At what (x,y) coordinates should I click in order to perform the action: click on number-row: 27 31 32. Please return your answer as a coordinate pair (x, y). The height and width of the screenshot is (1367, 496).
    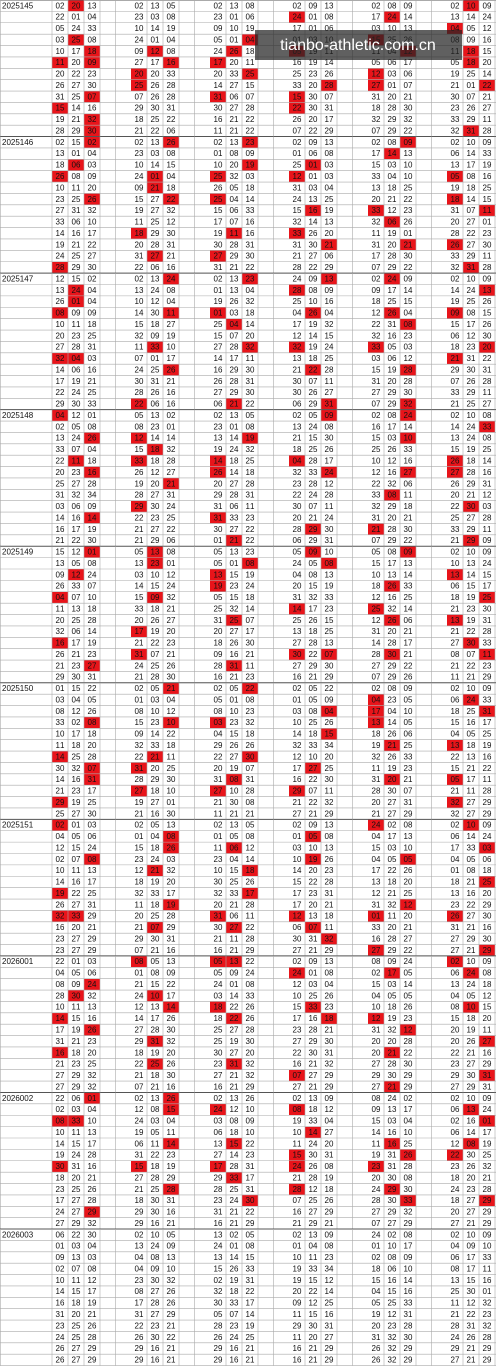
    Looking at the image, I should click on (77, 210).